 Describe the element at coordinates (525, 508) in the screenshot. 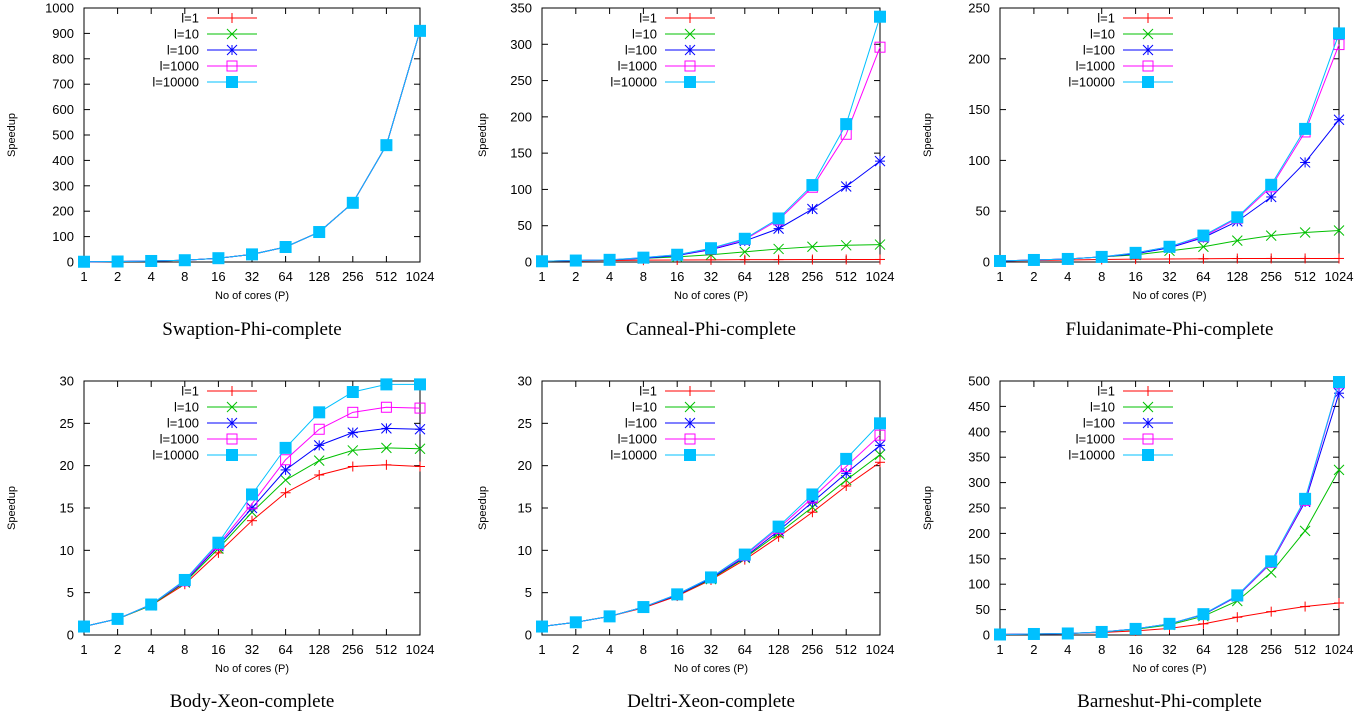

I see `y-tick-label: 15` at that location.